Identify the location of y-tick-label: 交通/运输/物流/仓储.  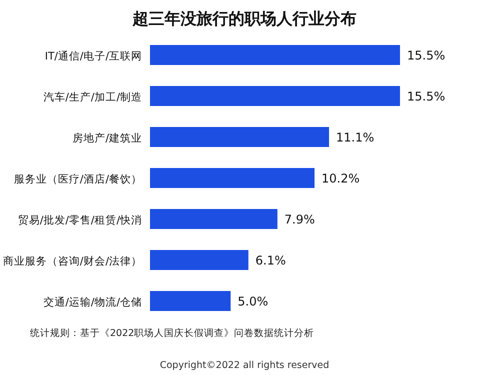
(92, 302).